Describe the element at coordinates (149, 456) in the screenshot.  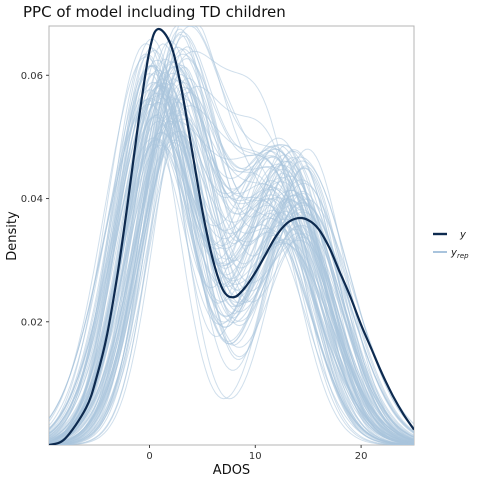
I see `x-tick-label: 0` at that location.